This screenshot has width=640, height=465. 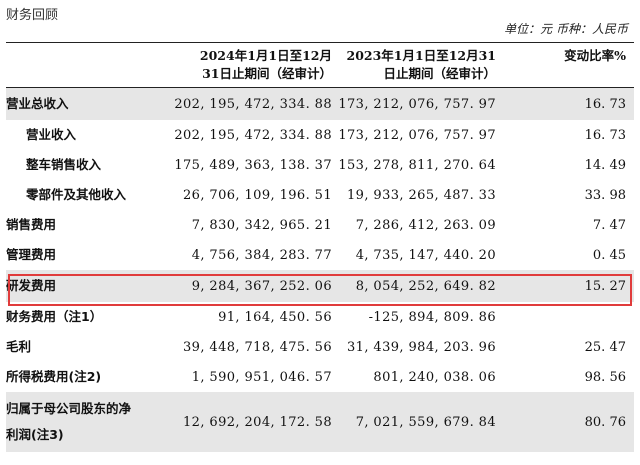 I want to click on value-2023: 801, 240, 038. 06, so click(x=434, y=377).